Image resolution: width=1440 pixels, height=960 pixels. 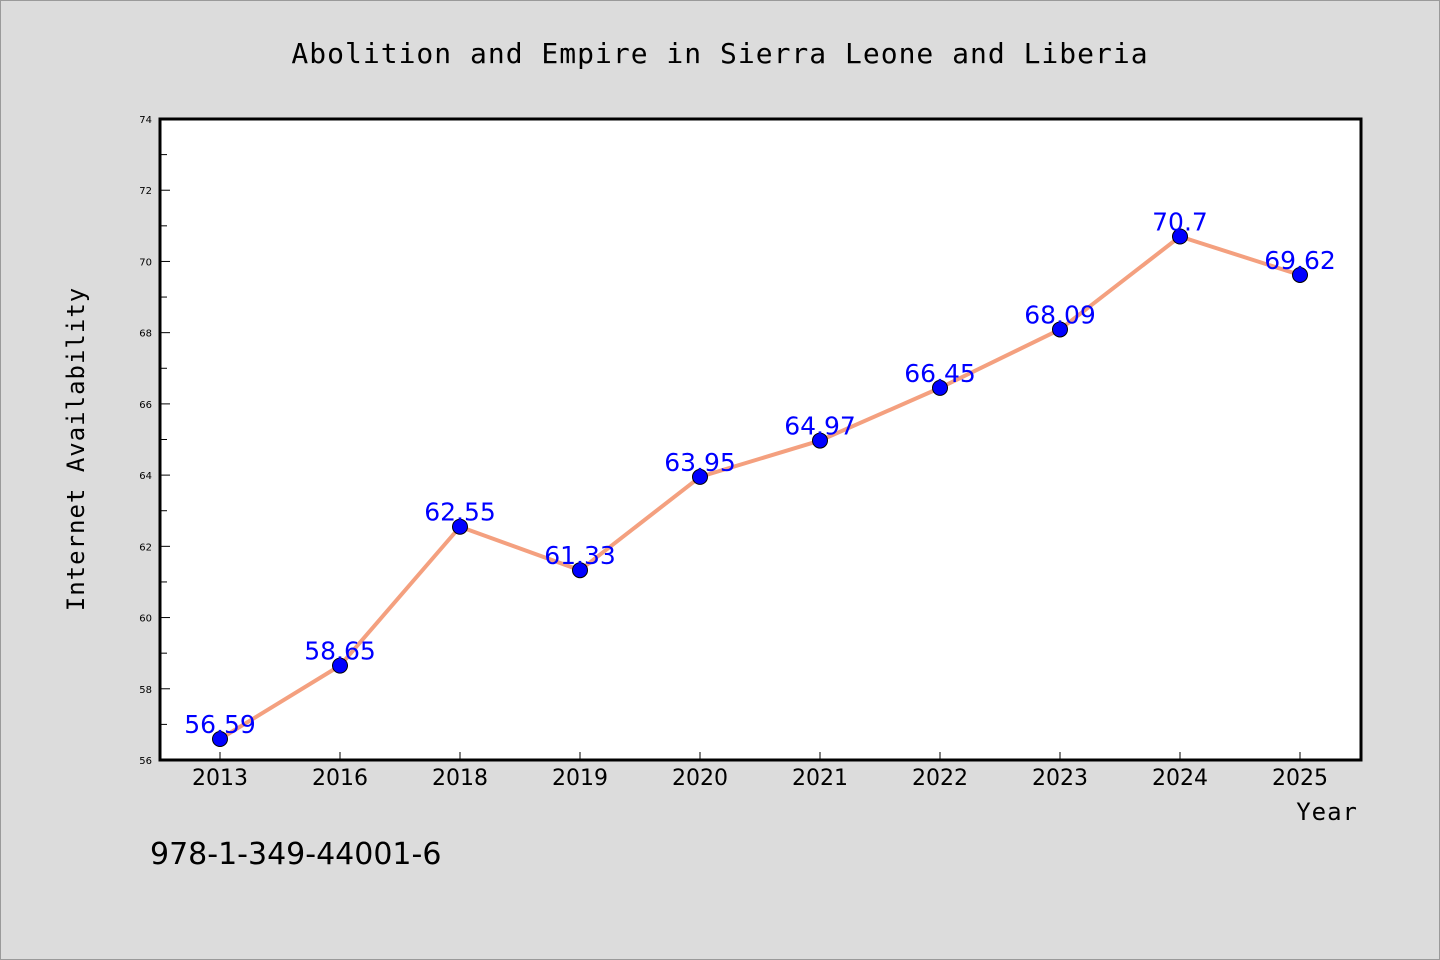 I want to click on data-label: 70.7, so click(x=1180, y=222).